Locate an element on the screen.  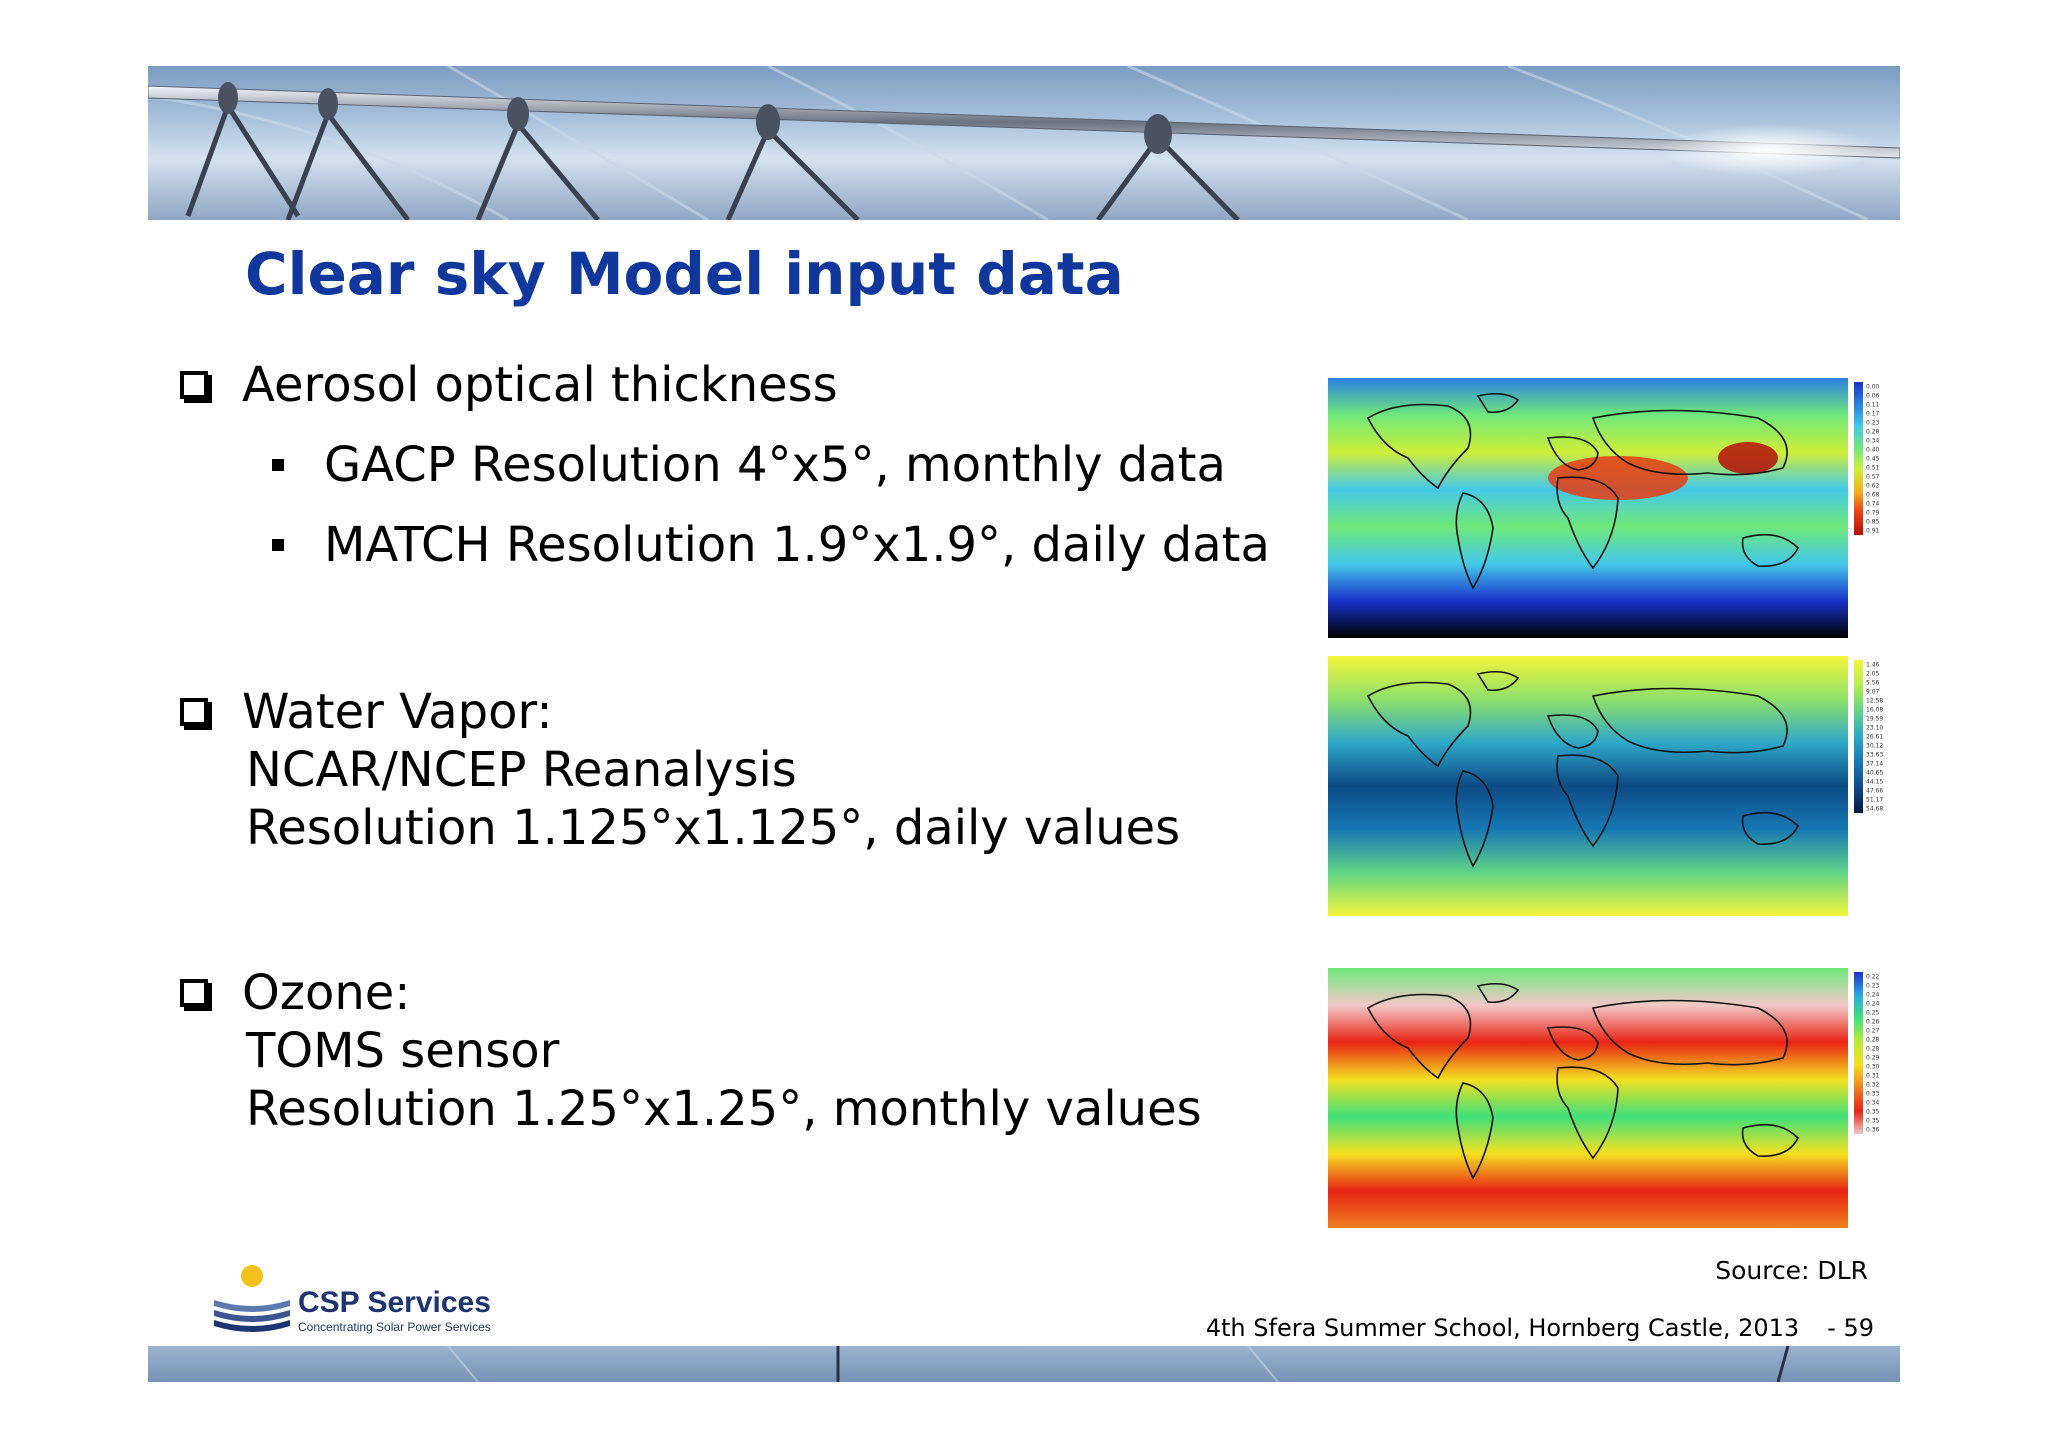
colorbar-tick-label: 0.40 is located at coordinates (1873, 450).